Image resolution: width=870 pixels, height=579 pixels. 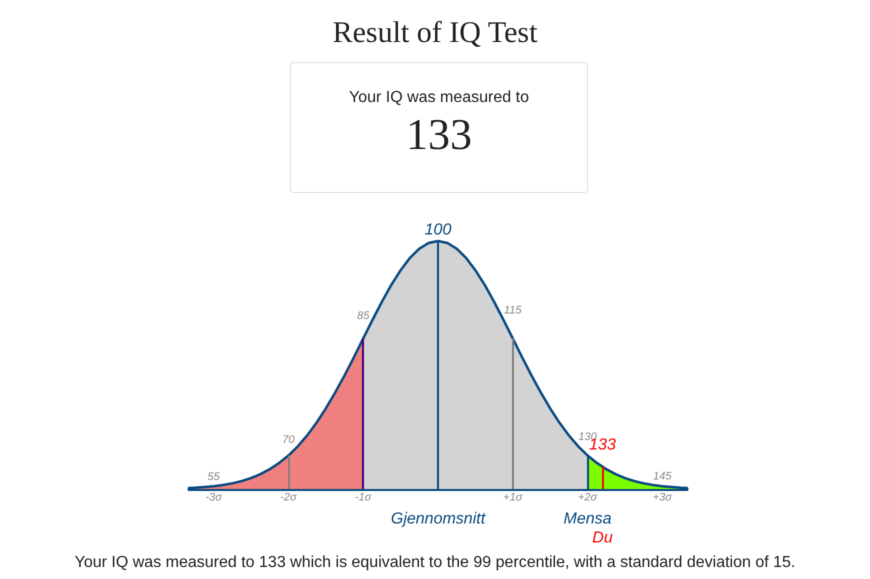 I want to click on ref-line-label: Du, so click(x=602, y=538).